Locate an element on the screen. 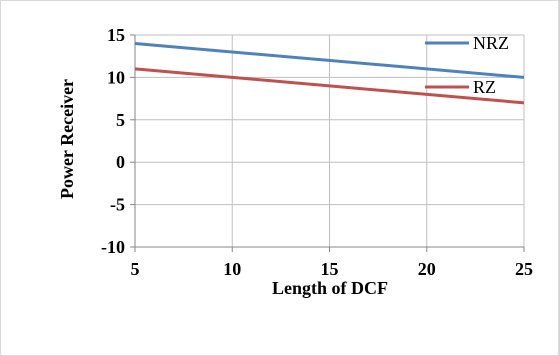 This screenshot has width=559, height=356. x-tick-label: 5 is located at coordinates (135, 269).